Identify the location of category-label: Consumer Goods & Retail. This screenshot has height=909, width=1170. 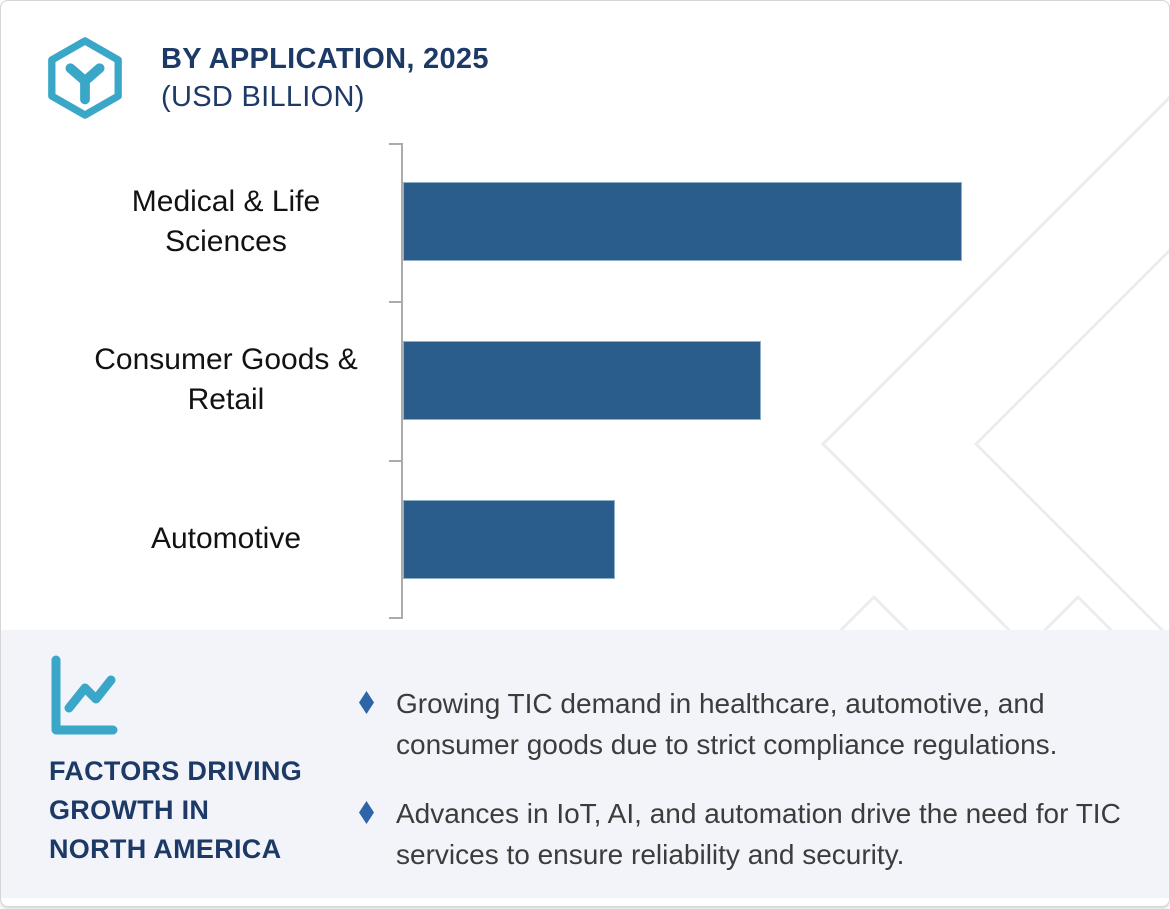
(226, 380).